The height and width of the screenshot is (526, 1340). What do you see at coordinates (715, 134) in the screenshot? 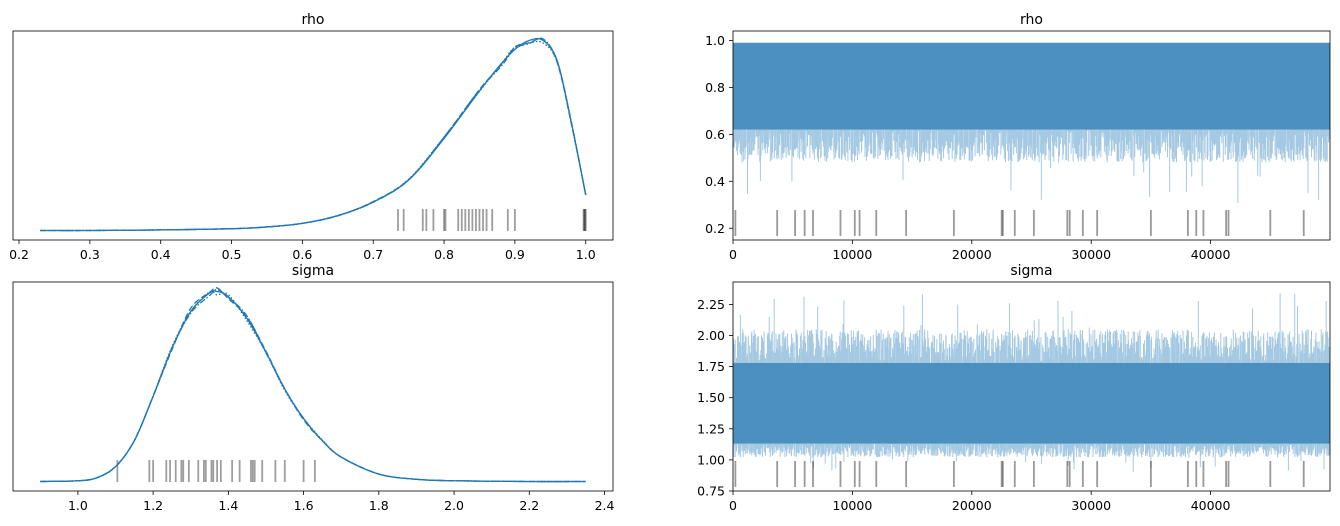
I see `y-tick-label: 0.6` at bounding box center [715, 134].